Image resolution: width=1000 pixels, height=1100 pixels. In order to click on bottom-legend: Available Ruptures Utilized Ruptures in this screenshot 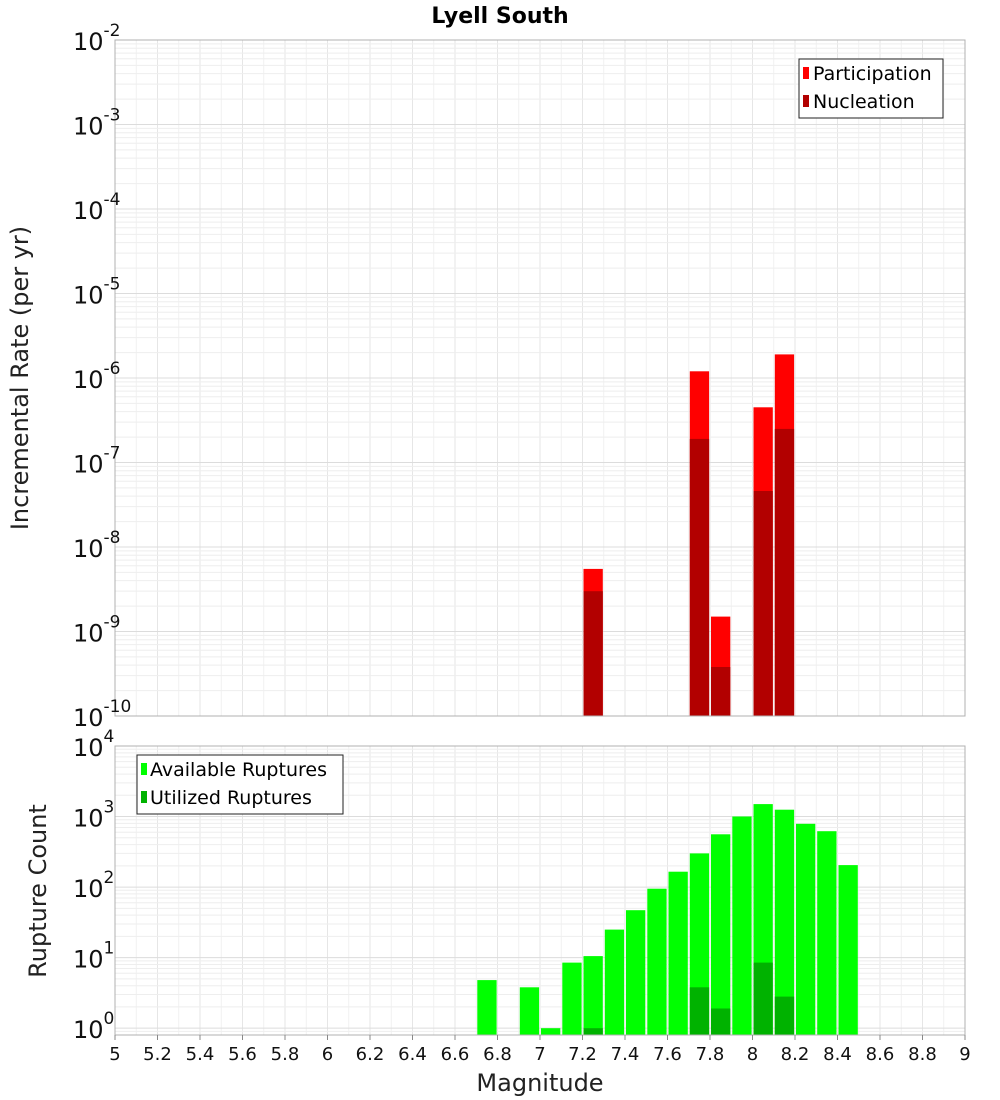, I will do `click(240, 784)`.